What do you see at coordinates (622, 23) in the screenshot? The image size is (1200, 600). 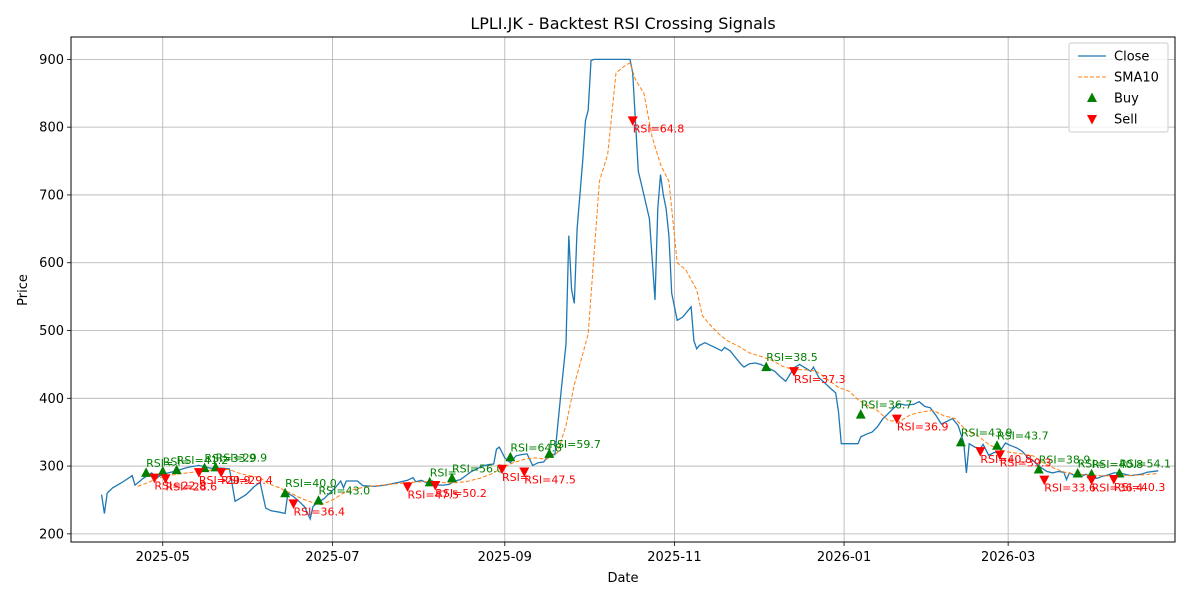 I see `chart-title: LPLI.JK - Backtest RSI Crossing Signals` at bounding box center [622, 23].